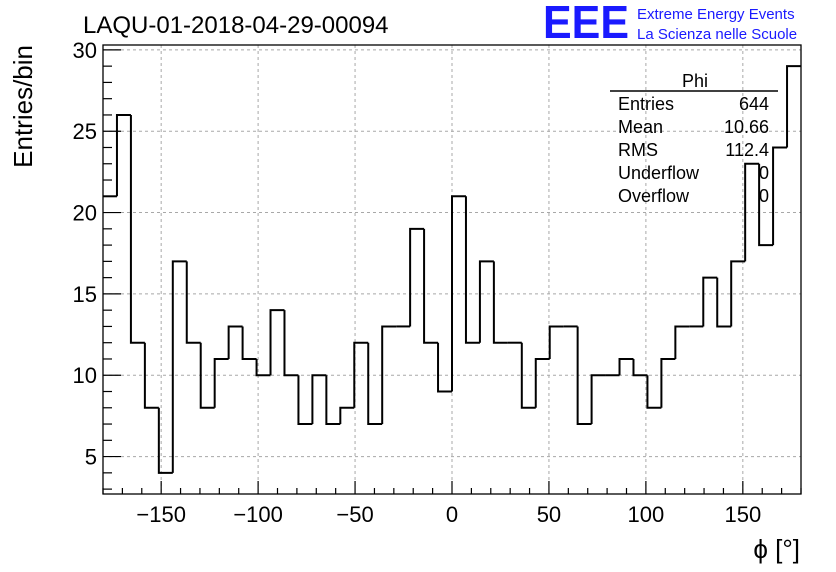  I want to click on x-tick-label: 50, so click(549, 514).